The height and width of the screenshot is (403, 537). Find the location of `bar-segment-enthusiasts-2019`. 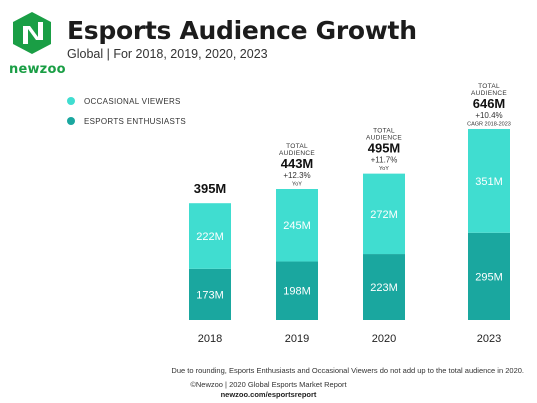

bar-segment-enthusiasts-2019 is located at coordinates (297, 290).